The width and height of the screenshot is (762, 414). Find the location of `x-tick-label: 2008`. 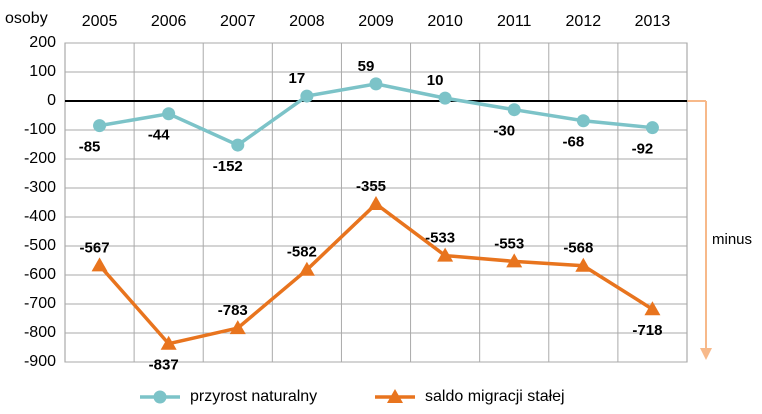

x-tick-label: 2008 is located at coordinates (307, 21).